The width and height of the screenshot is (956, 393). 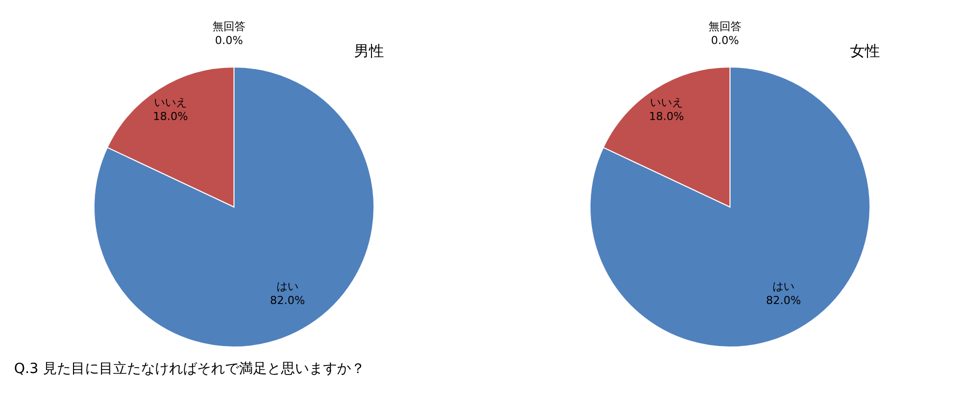 I want to click on chart-title: 男性, so click(x=369, y=51).